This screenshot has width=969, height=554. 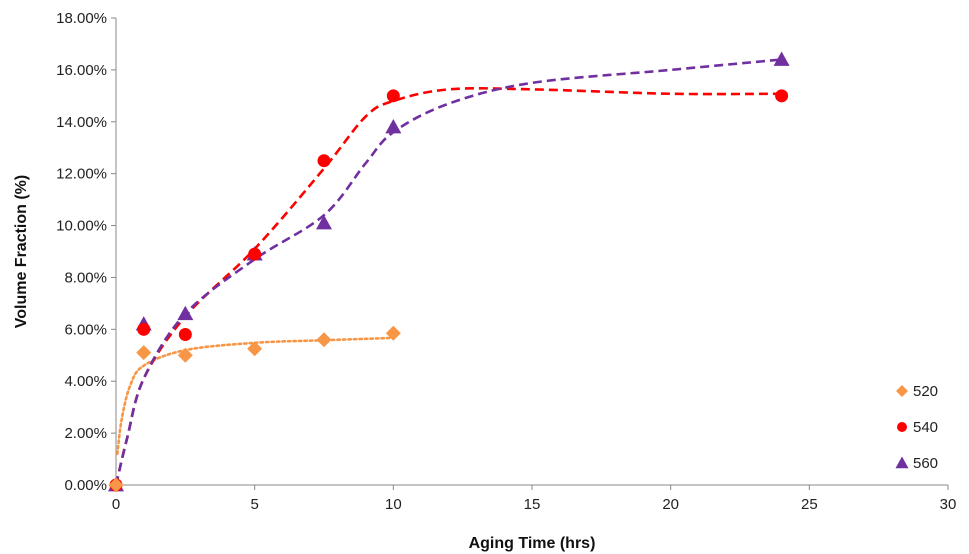 What do you see at coordinates (85, 277) in the screenshot?
I see `y-tick-label: 8.00%` at bounding box center [85, 277].